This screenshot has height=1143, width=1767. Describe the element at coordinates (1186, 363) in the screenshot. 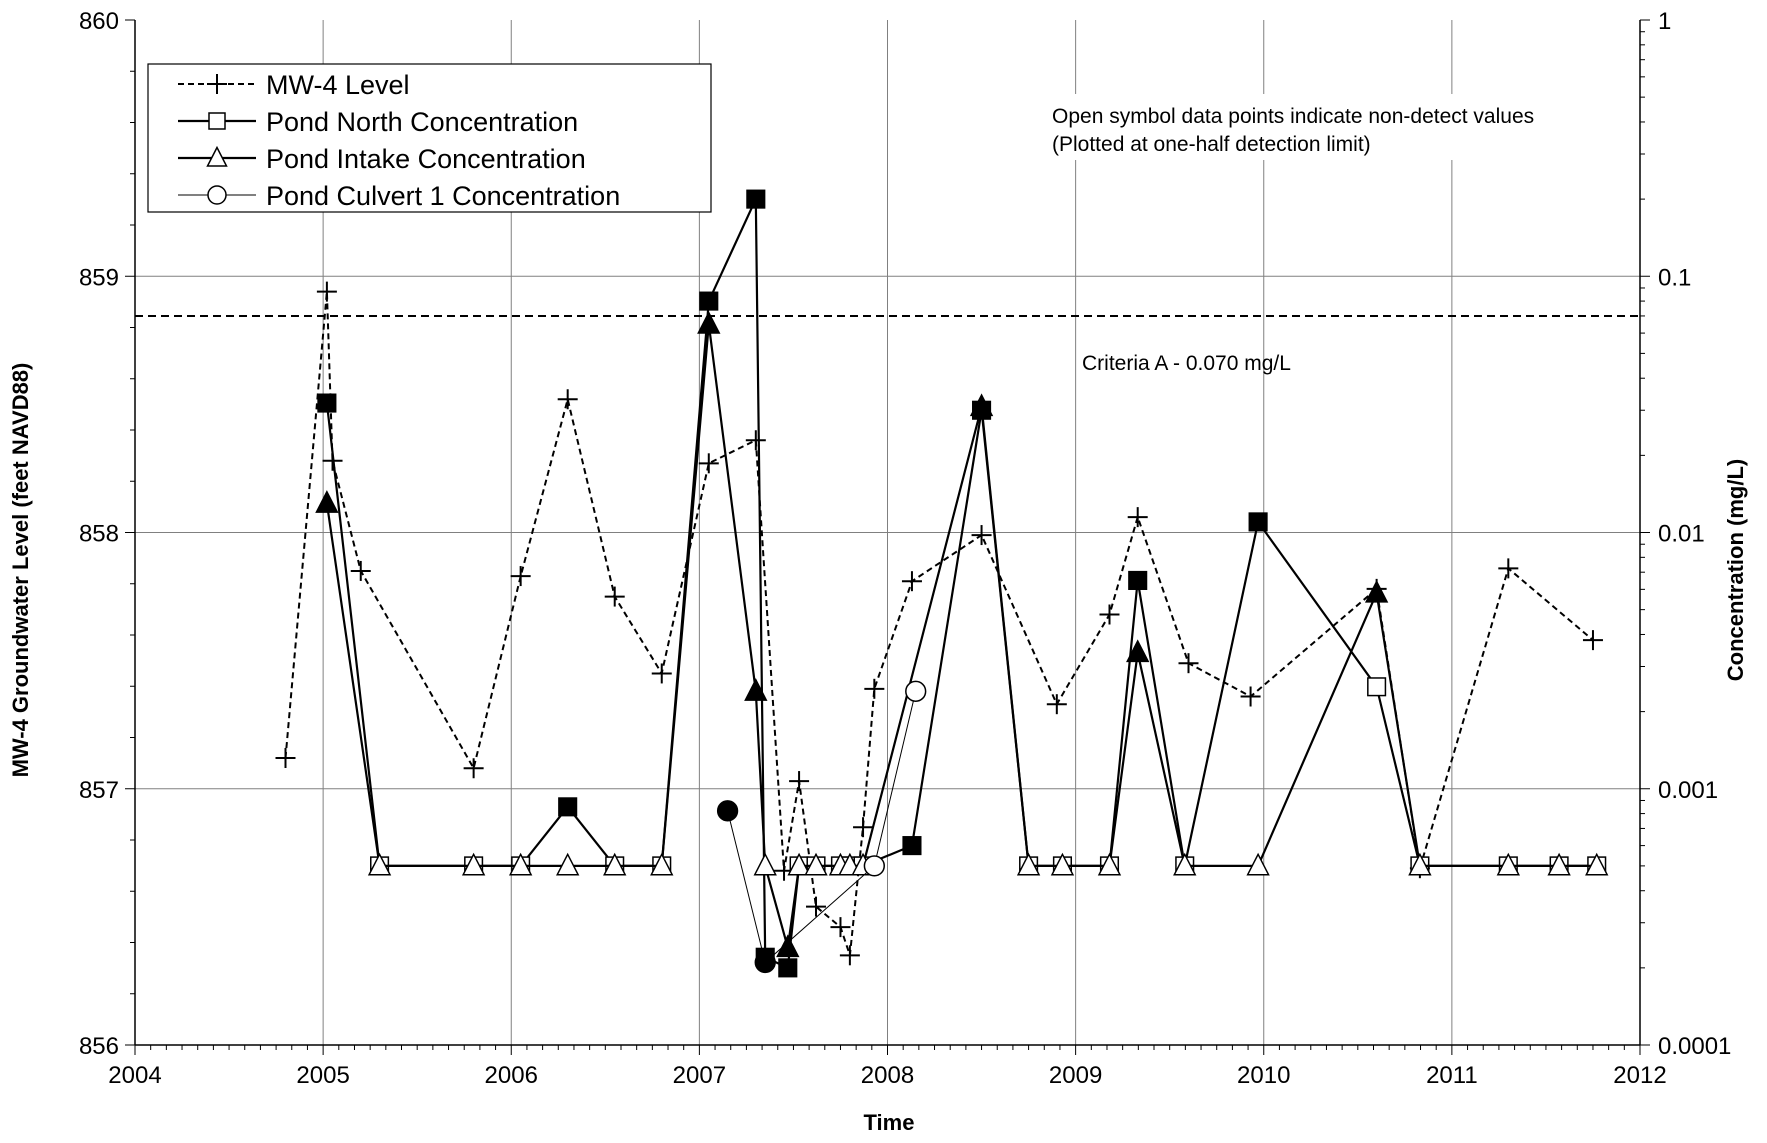

I see `criteria-label: Criteria A - 0.070 mg/L` at that location.